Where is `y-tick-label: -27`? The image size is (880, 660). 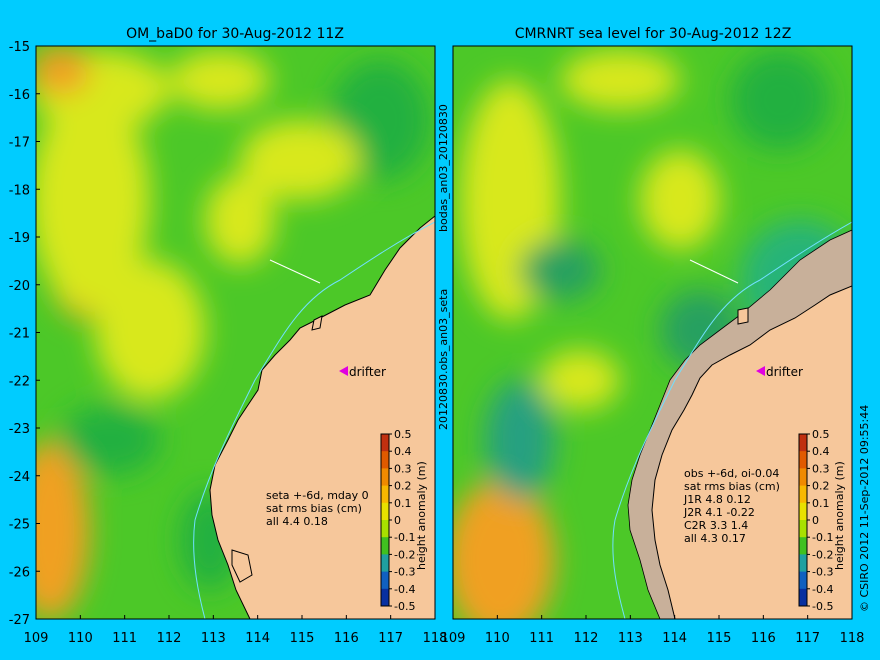 y-tick-label: -27 is located at coordinates (19, 620).